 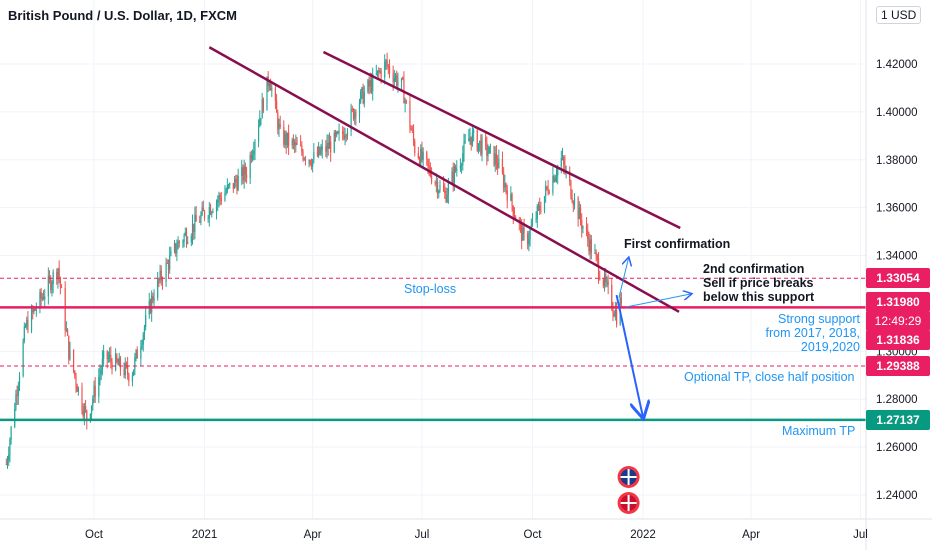 I want to click on event-flags, so click(x=628, y=490).